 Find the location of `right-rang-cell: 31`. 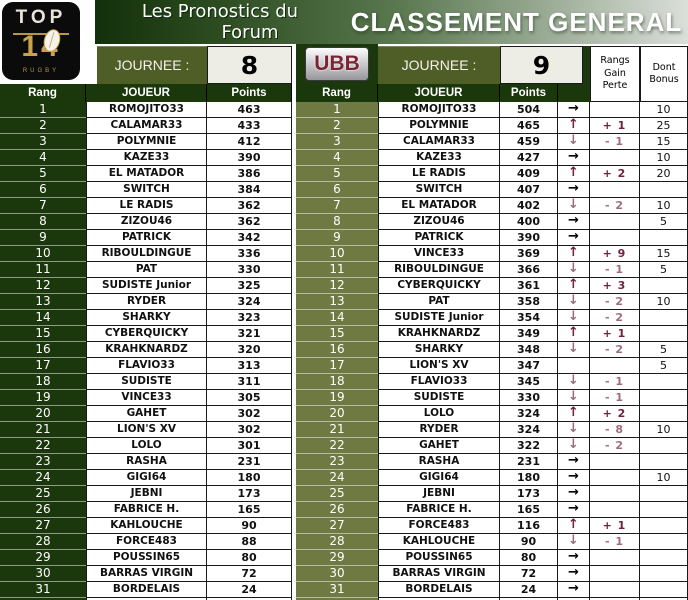

right-rang-cell: 31 is located at coordinates (337, 590).